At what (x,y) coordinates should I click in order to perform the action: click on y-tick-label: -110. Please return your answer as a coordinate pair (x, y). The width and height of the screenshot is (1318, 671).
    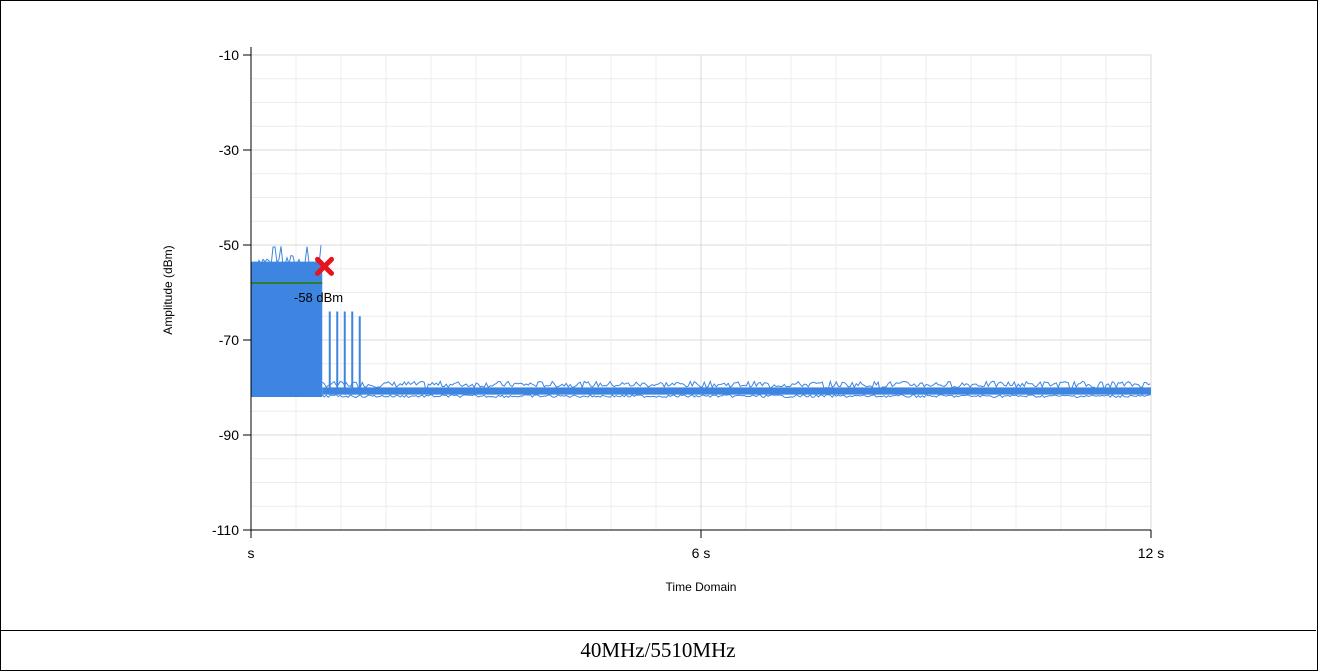
    Looking at the image, I should click on (225, 530).